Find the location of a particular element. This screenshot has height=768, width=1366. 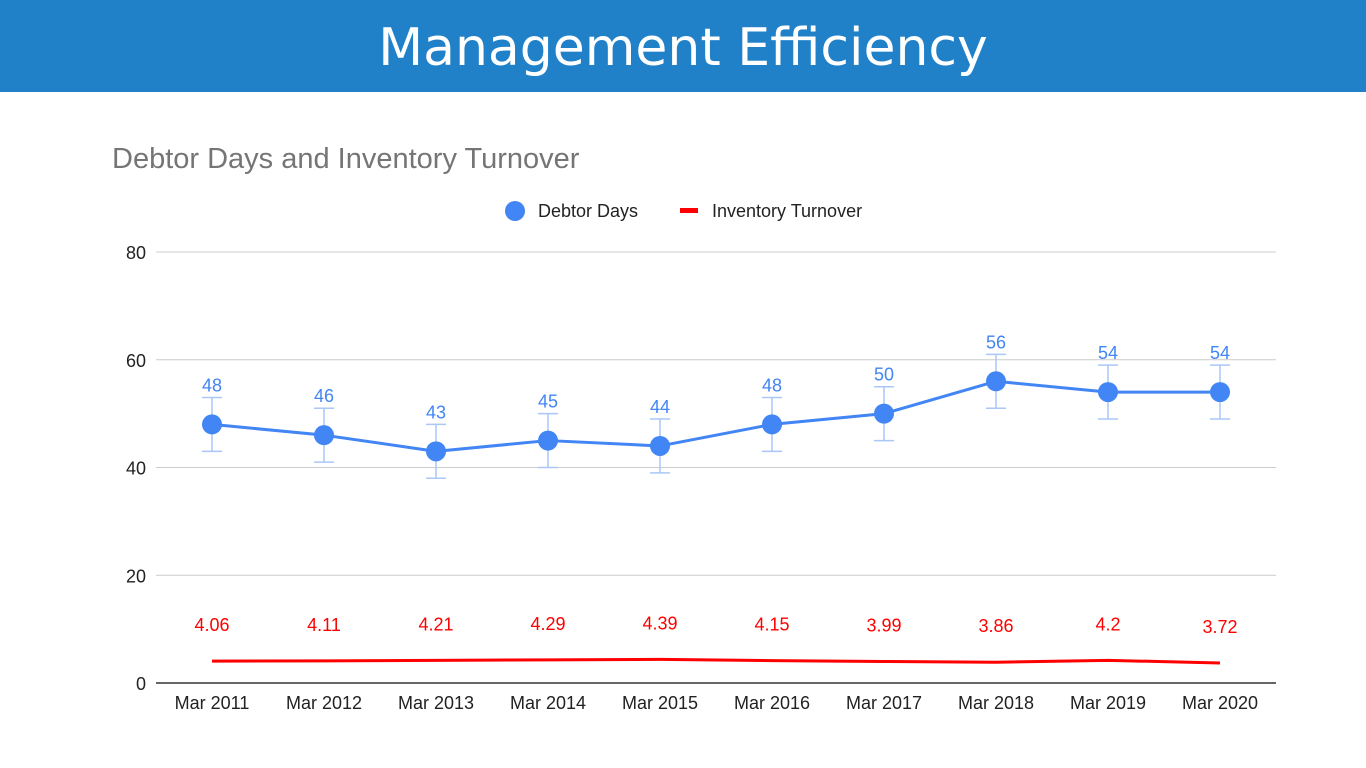

data-label-debtor-days: 56 is located at coordinates (996, 342).